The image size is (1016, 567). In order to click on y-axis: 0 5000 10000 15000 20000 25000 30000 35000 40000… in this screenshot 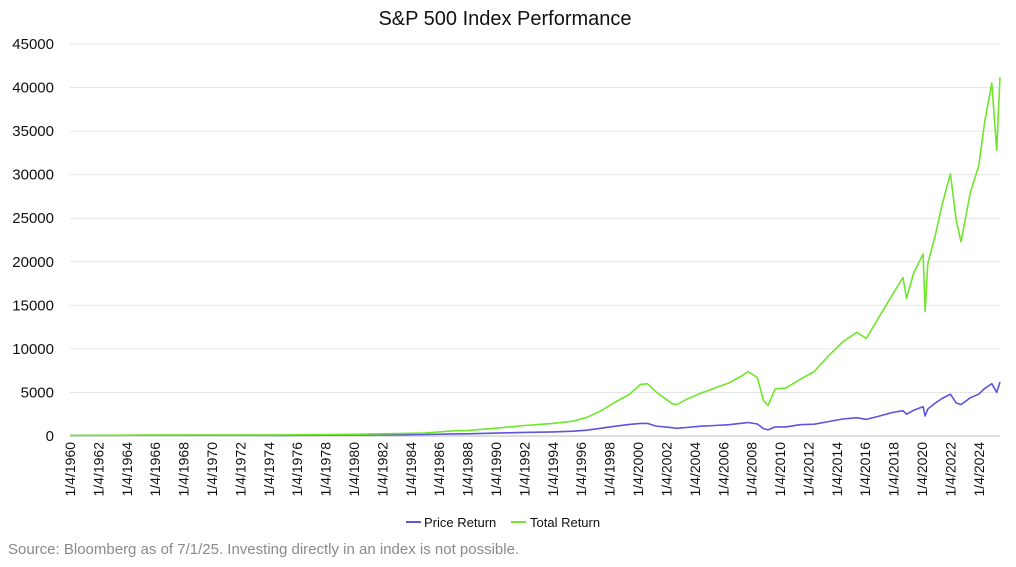, I will do `click(33, 240)`.